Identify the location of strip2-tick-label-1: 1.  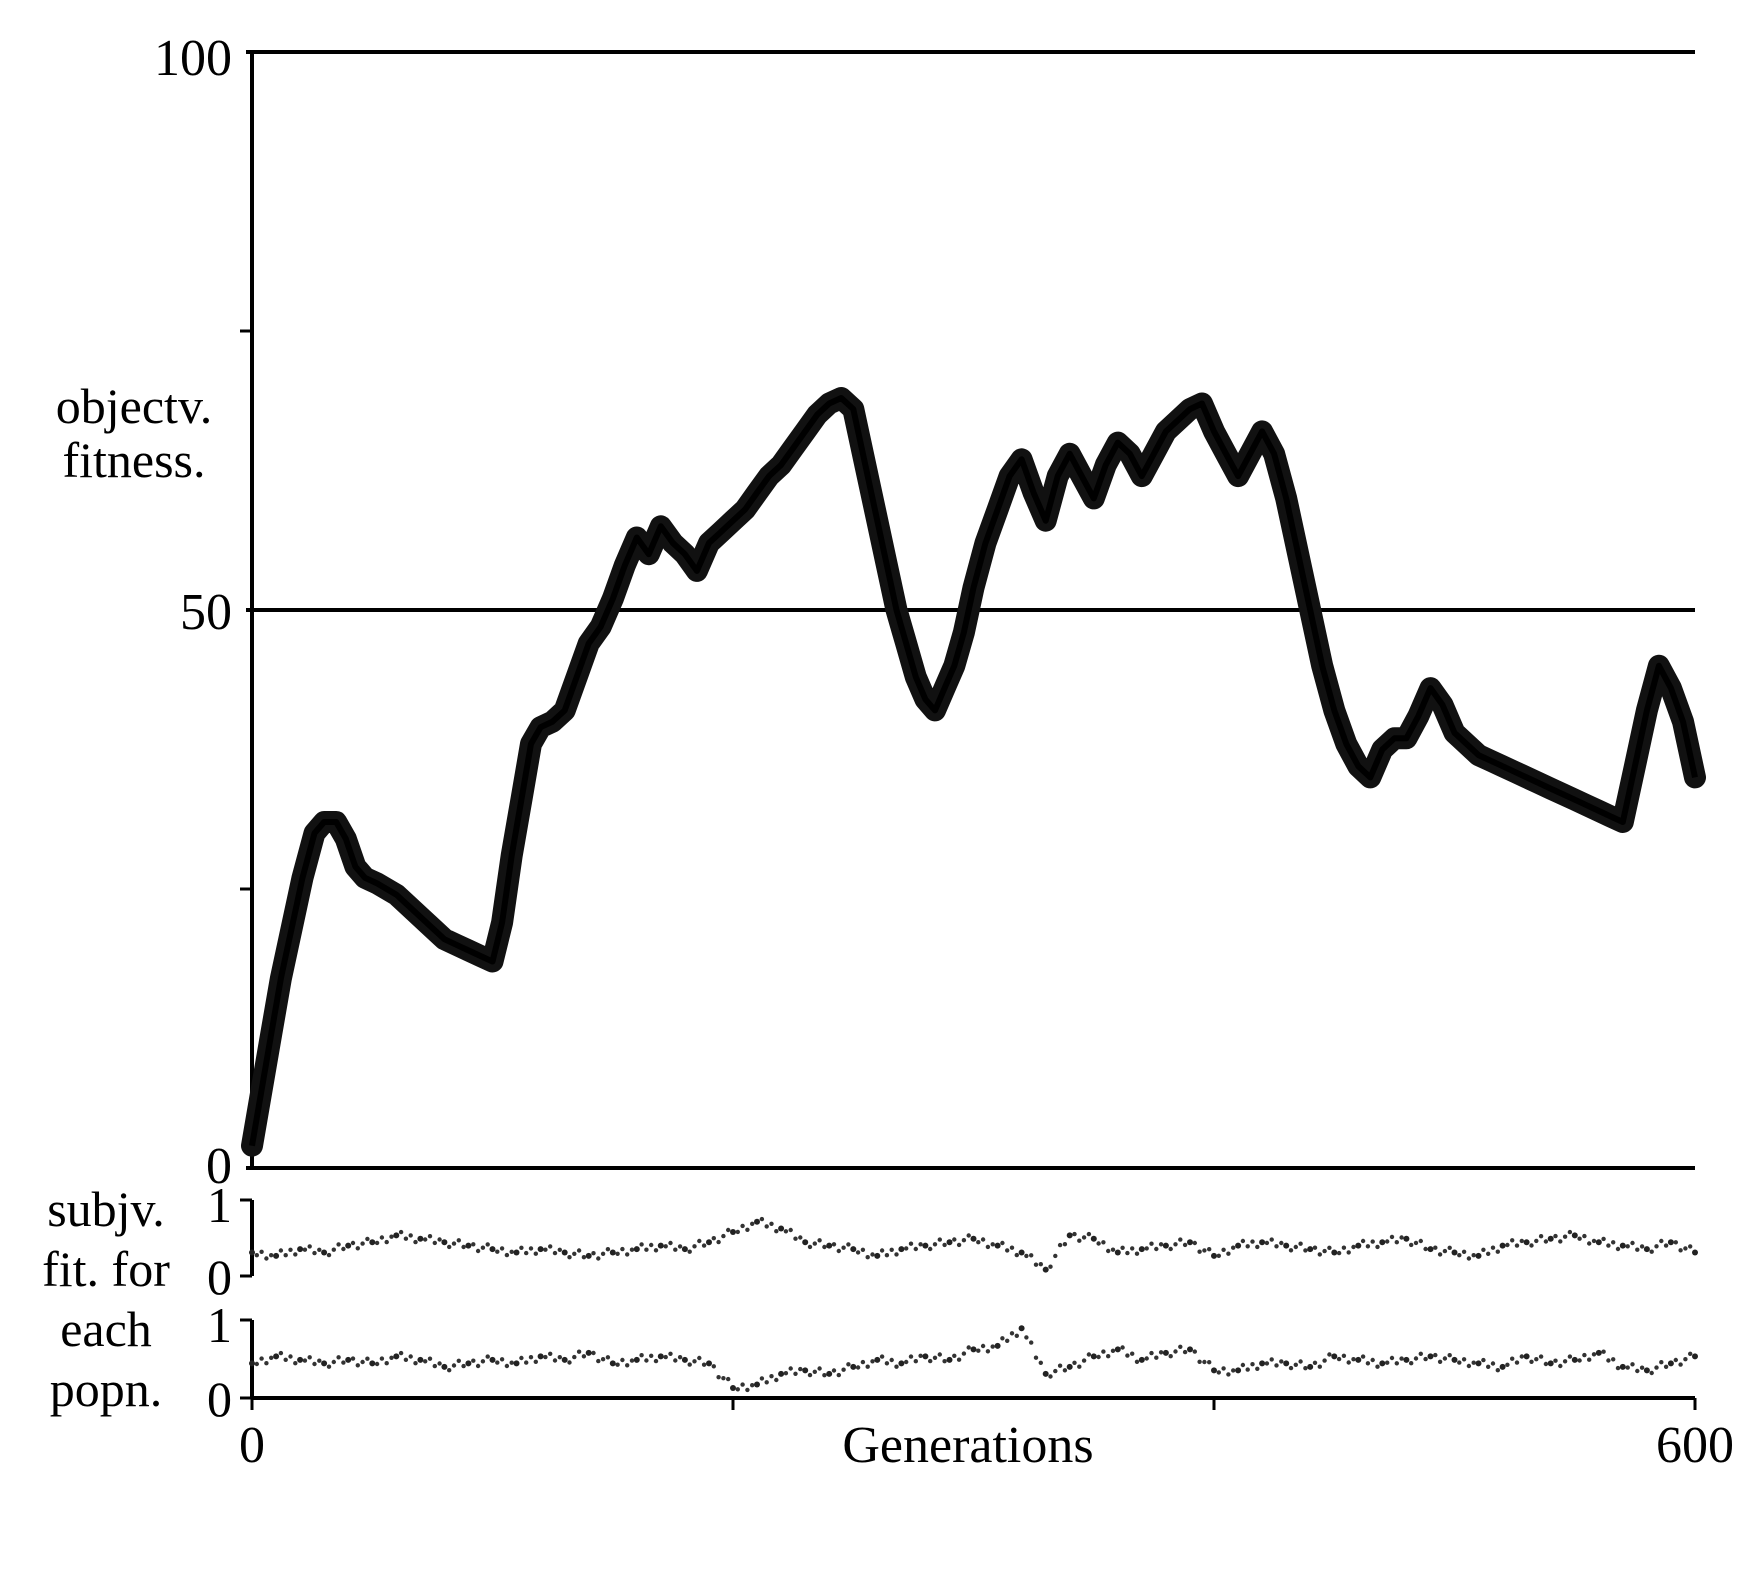
(219, 1325).